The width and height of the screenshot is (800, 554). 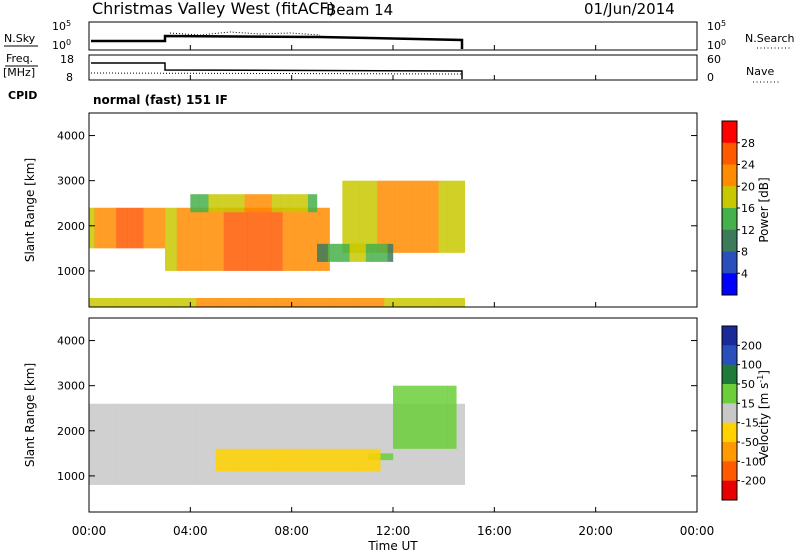 What do you see at coordinates (764, 209) in the screenshot?
I see `power-colorbar-label: Power [dB]` at bounding box center [764, 209].